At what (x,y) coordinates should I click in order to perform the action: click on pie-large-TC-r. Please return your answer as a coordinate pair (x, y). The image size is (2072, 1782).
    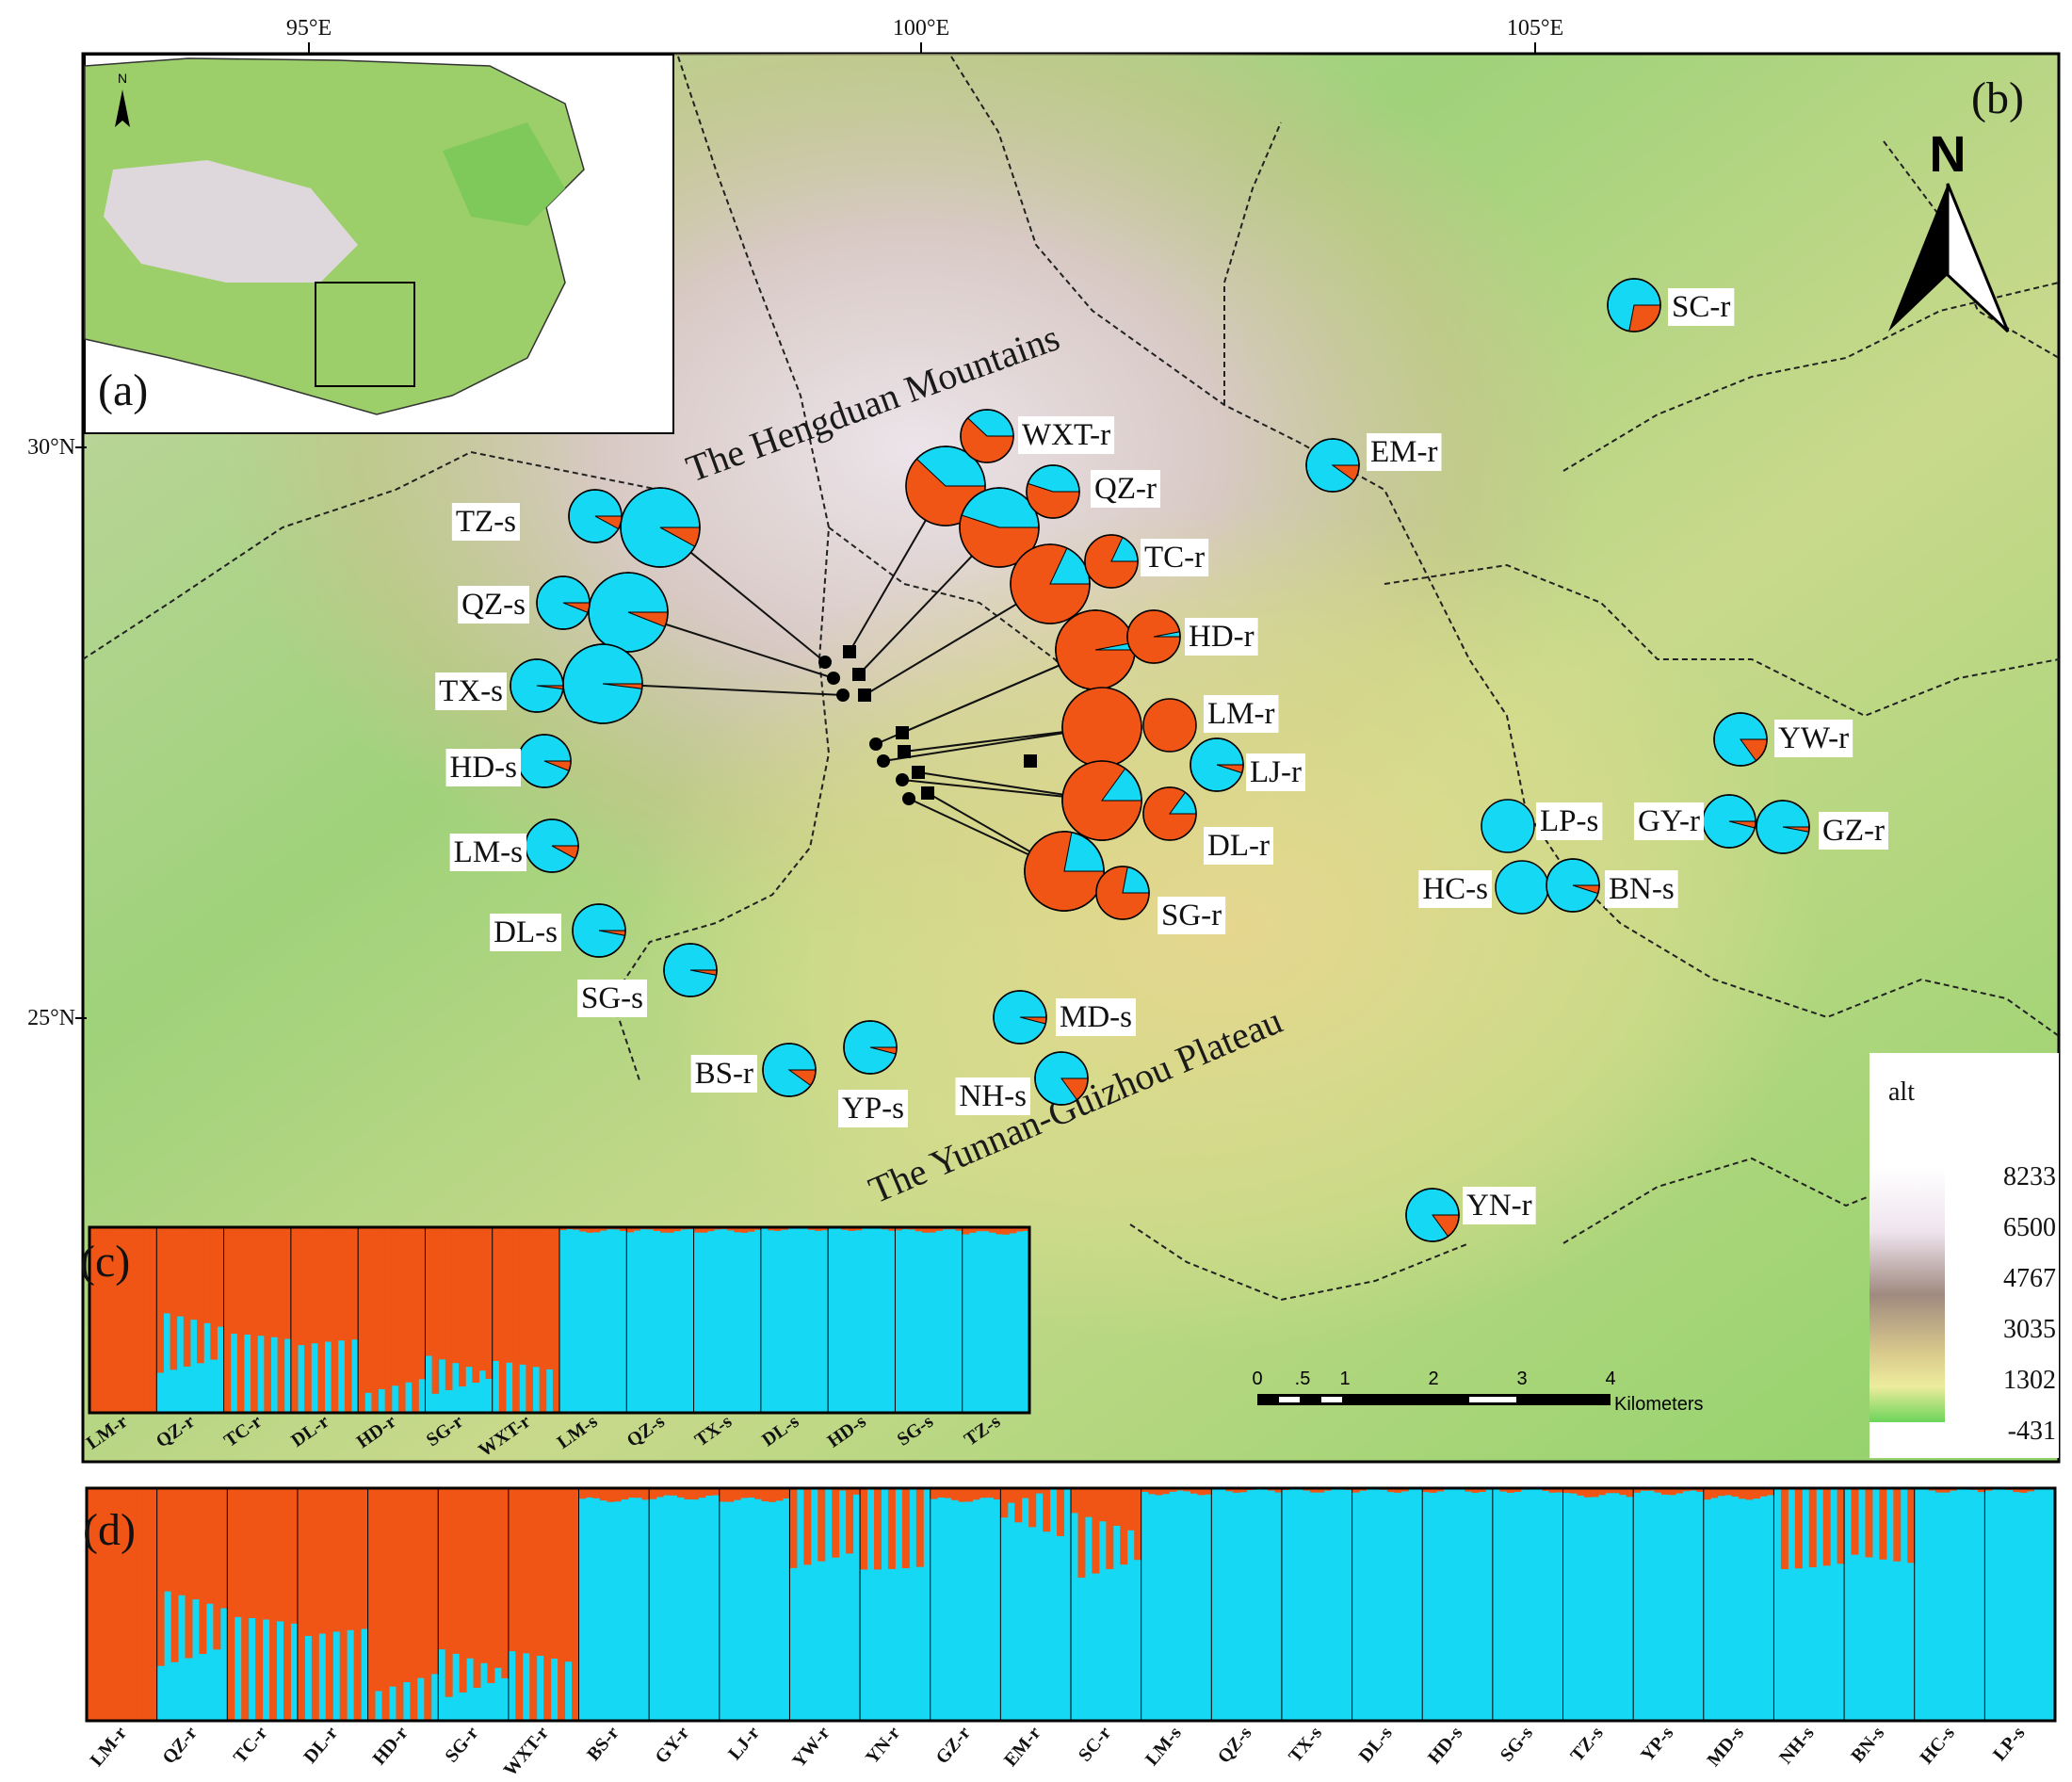
    Looking at the image, I should click on (1050, 584).